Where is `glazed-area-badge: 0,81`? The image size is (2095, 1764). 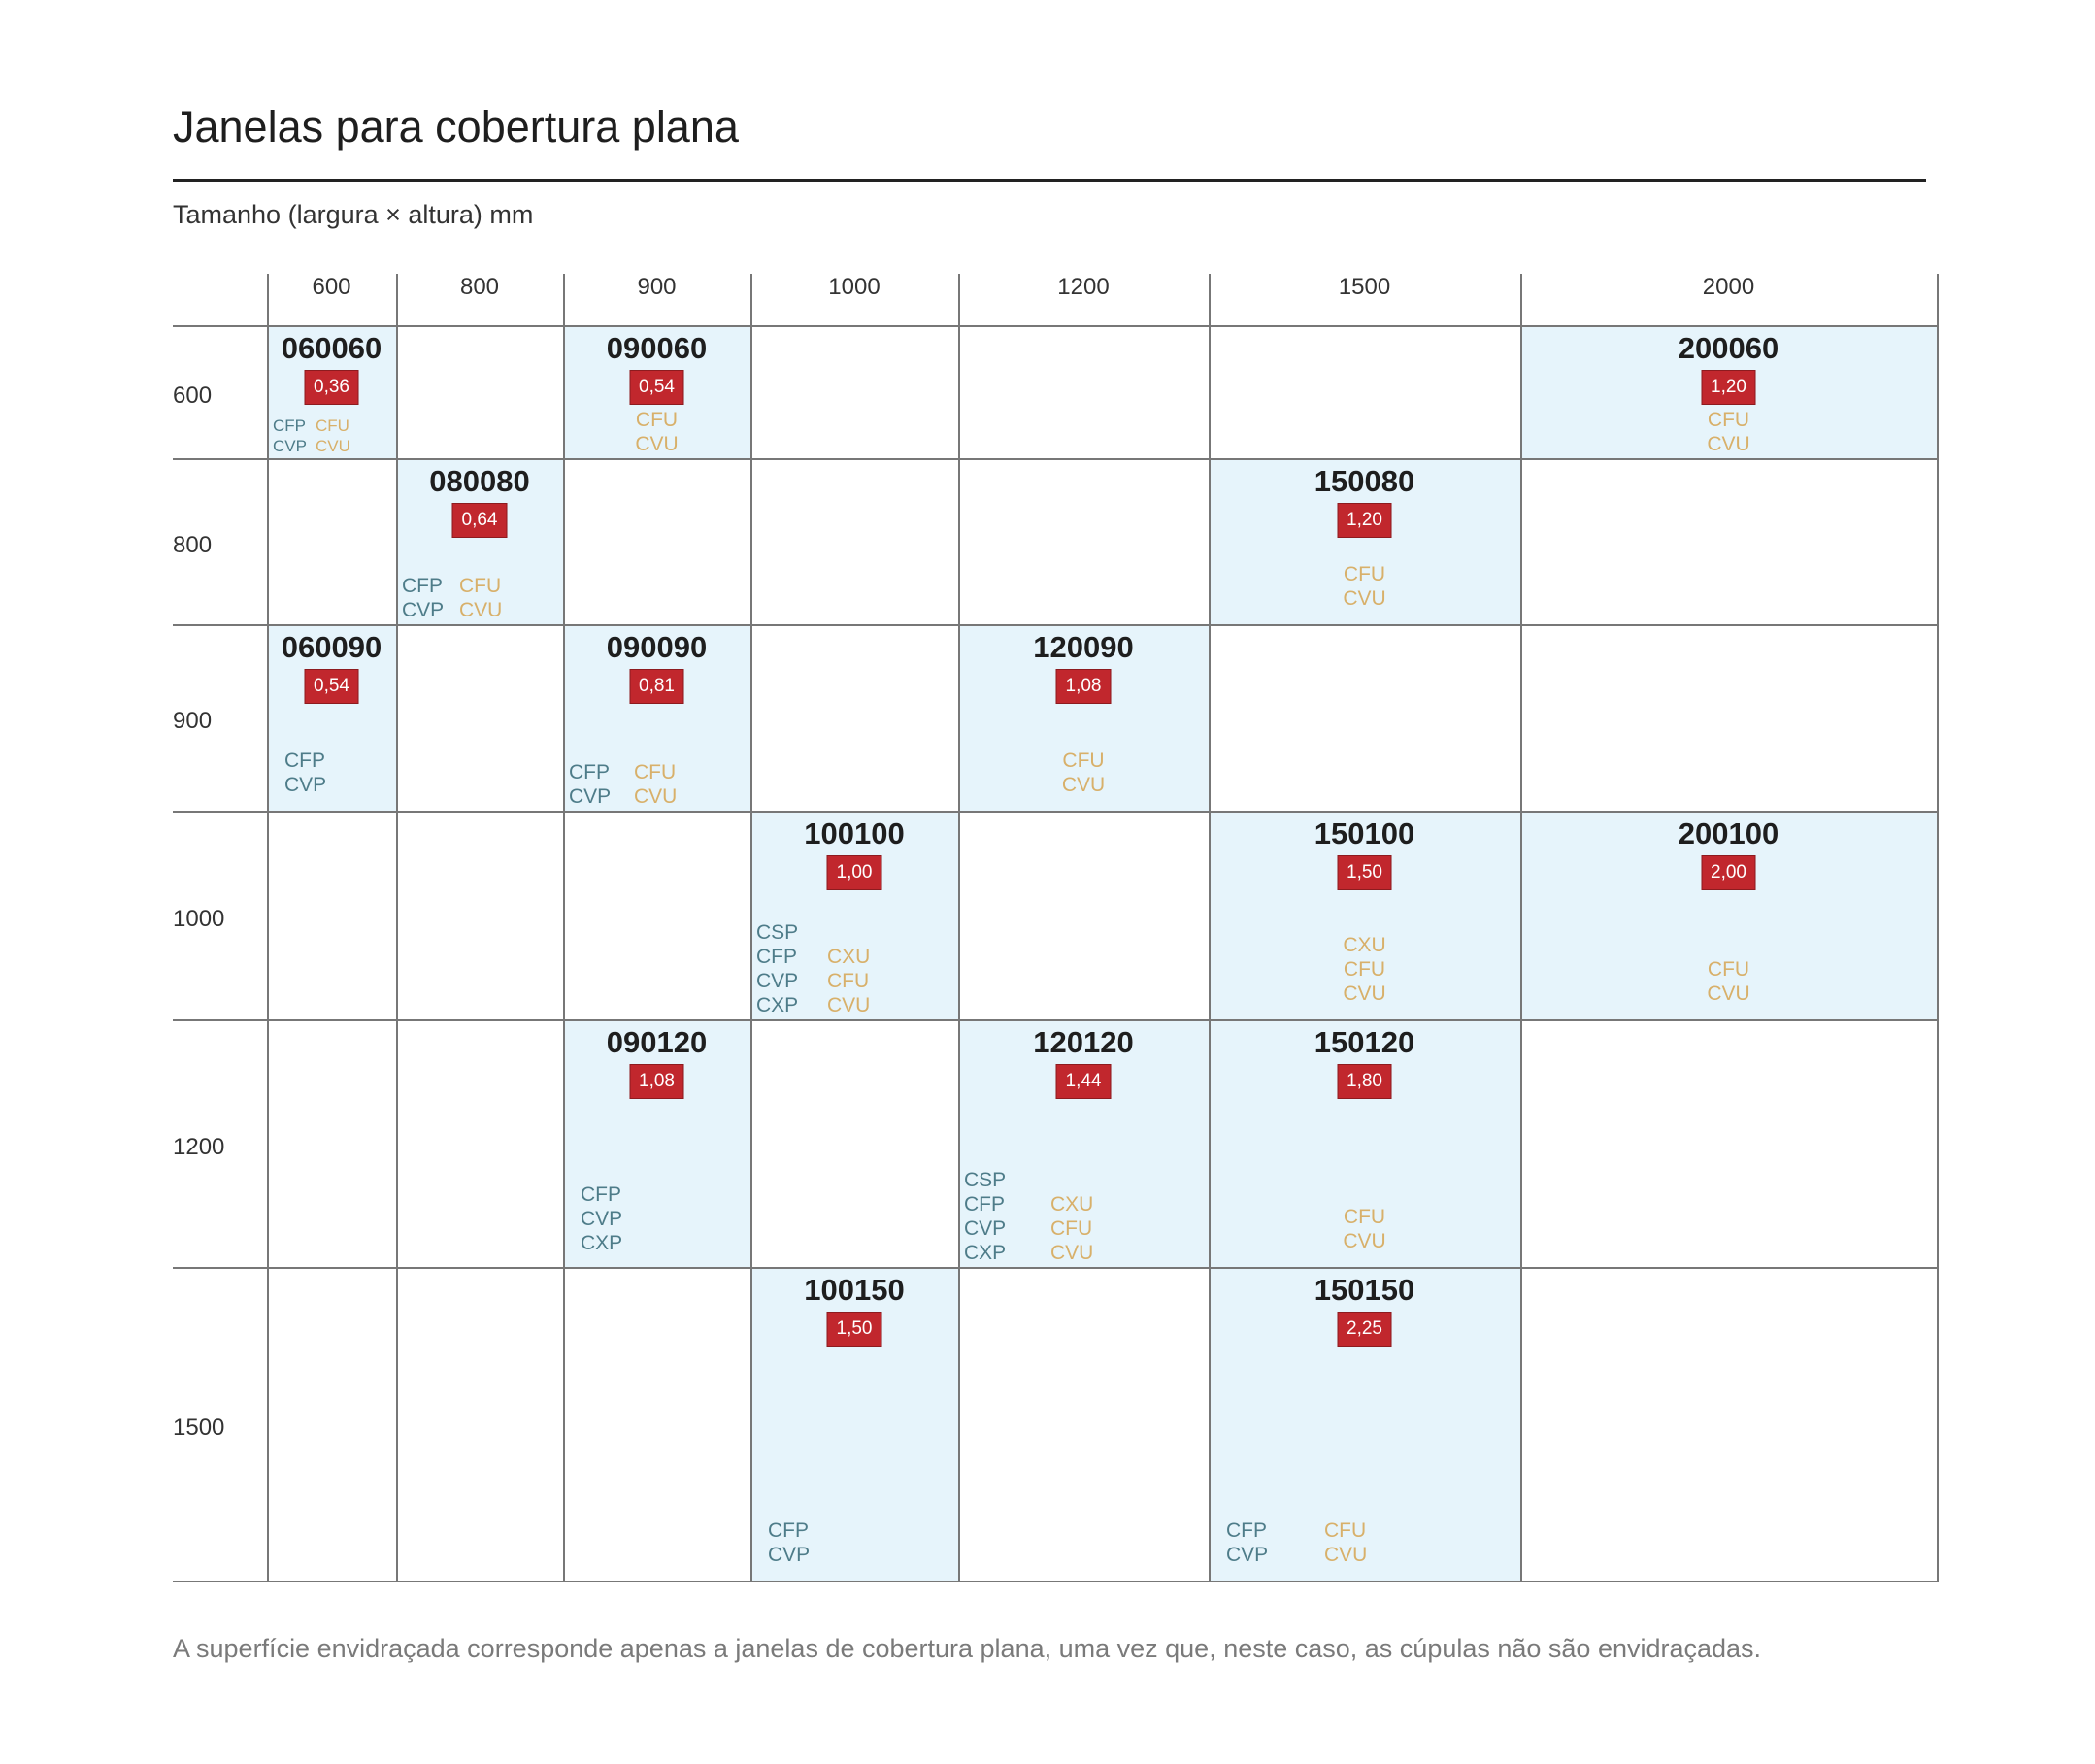 glazed-area-badge: 0,81 is located at coordinates (656, 686).